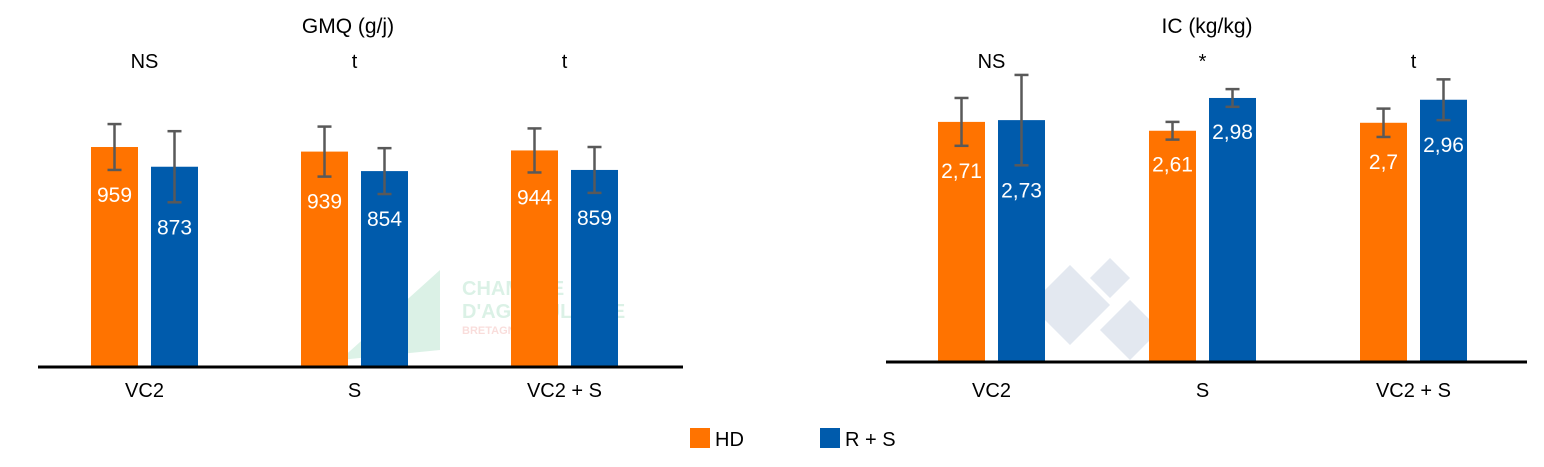  I want to click on chart-title: GMQ (g/j), so click(348, 26).